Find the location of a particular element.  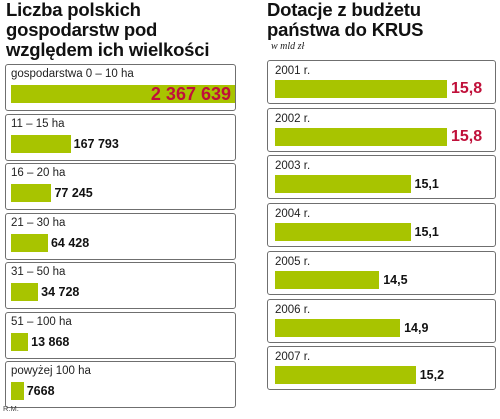

farms-category-label: 11 – 15 ha is located at coordinates (38, 123).